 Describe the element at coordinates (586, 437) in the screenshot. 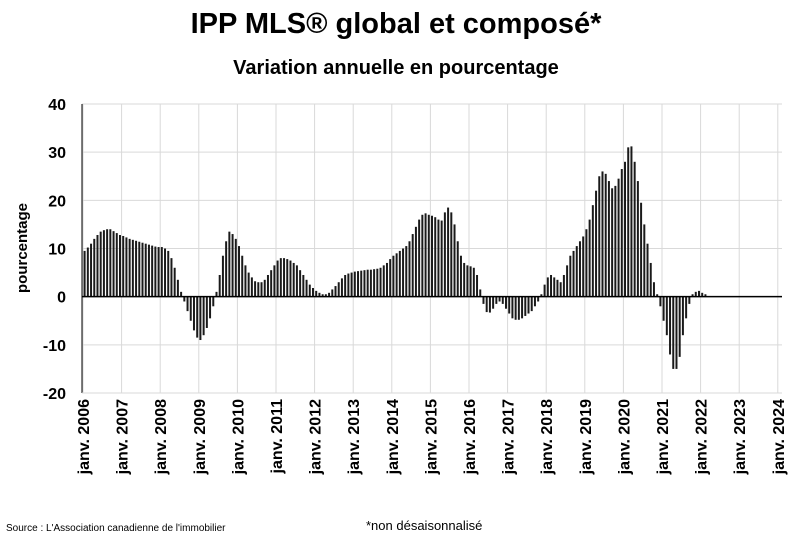

I see `x-tick-label: janv. 2019` at that location.